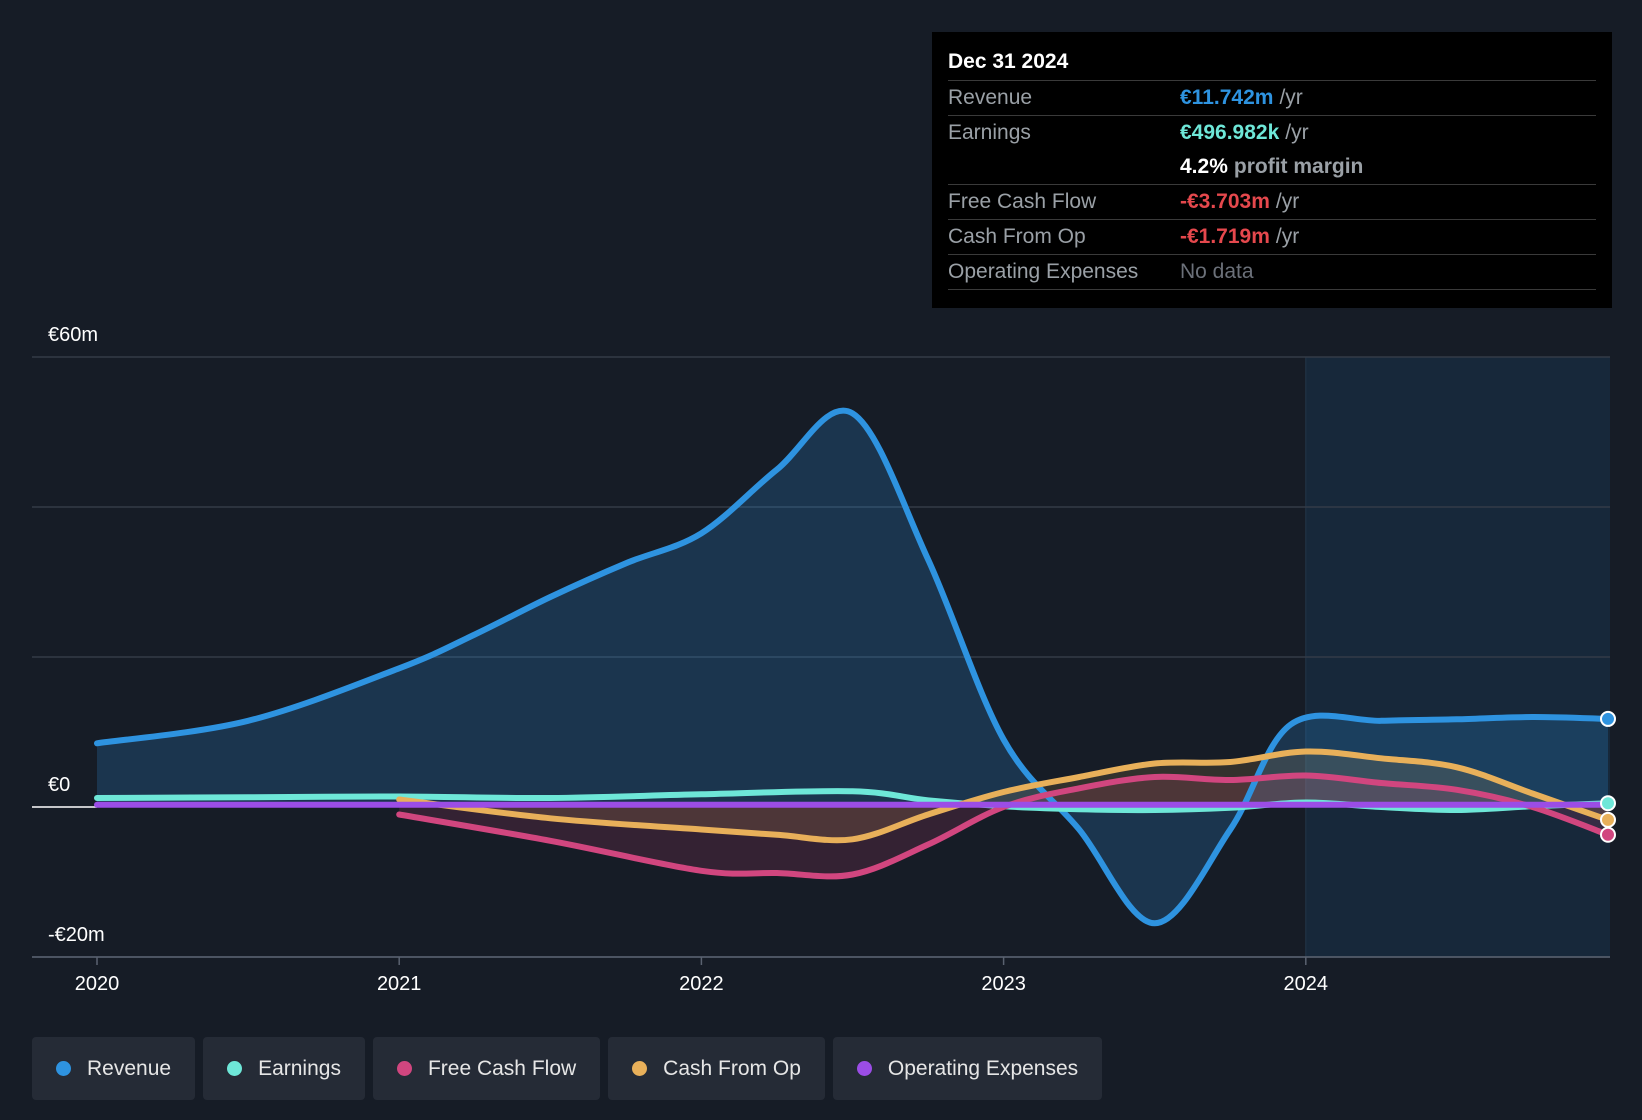 The width and height of the screenshot is (1642, 1120). Describe the element at coordinates (1225, 236) in the screenshot. I see `tooltip-value-cash-from-op: -€1.719m` at that location.